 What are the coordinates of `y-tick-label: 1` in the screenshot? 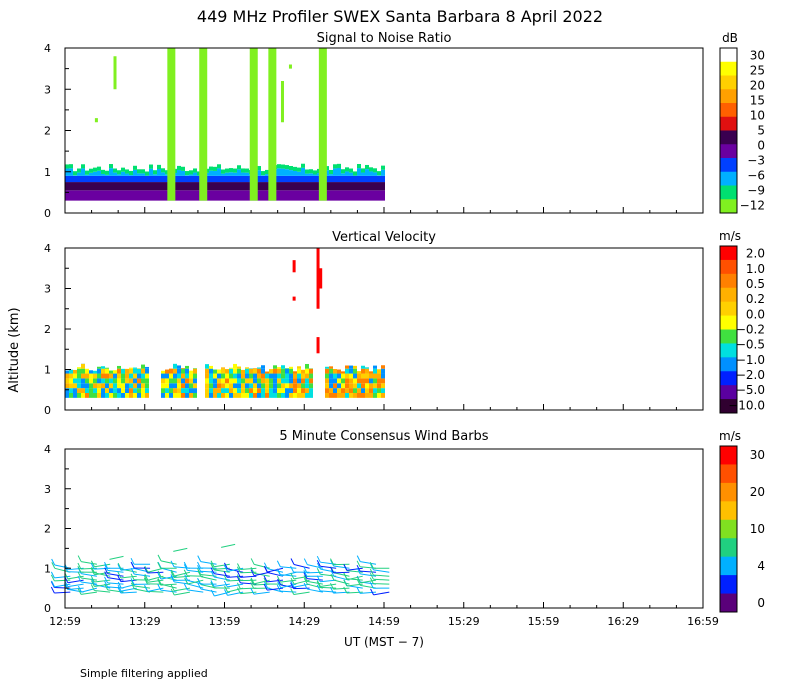 It's located at (47, 172).